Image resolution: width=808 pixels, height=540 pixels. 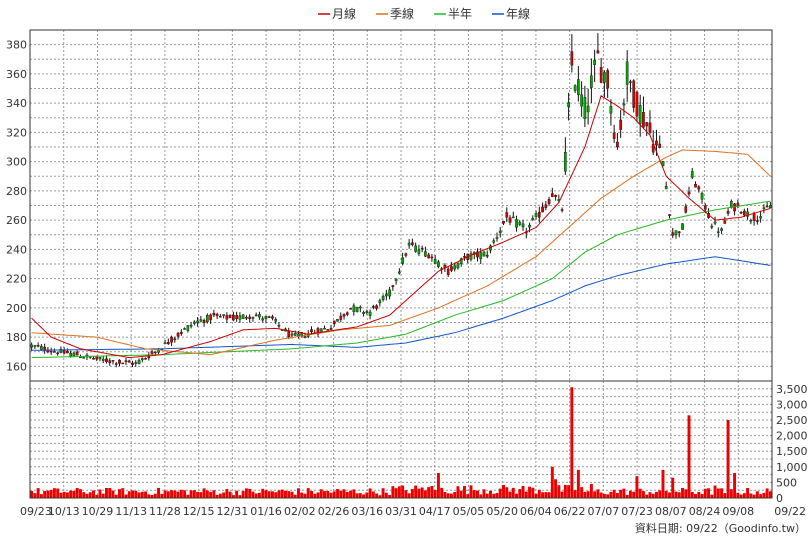 I want to click on volume-tick-label: 0, so click(x=779, y=498).